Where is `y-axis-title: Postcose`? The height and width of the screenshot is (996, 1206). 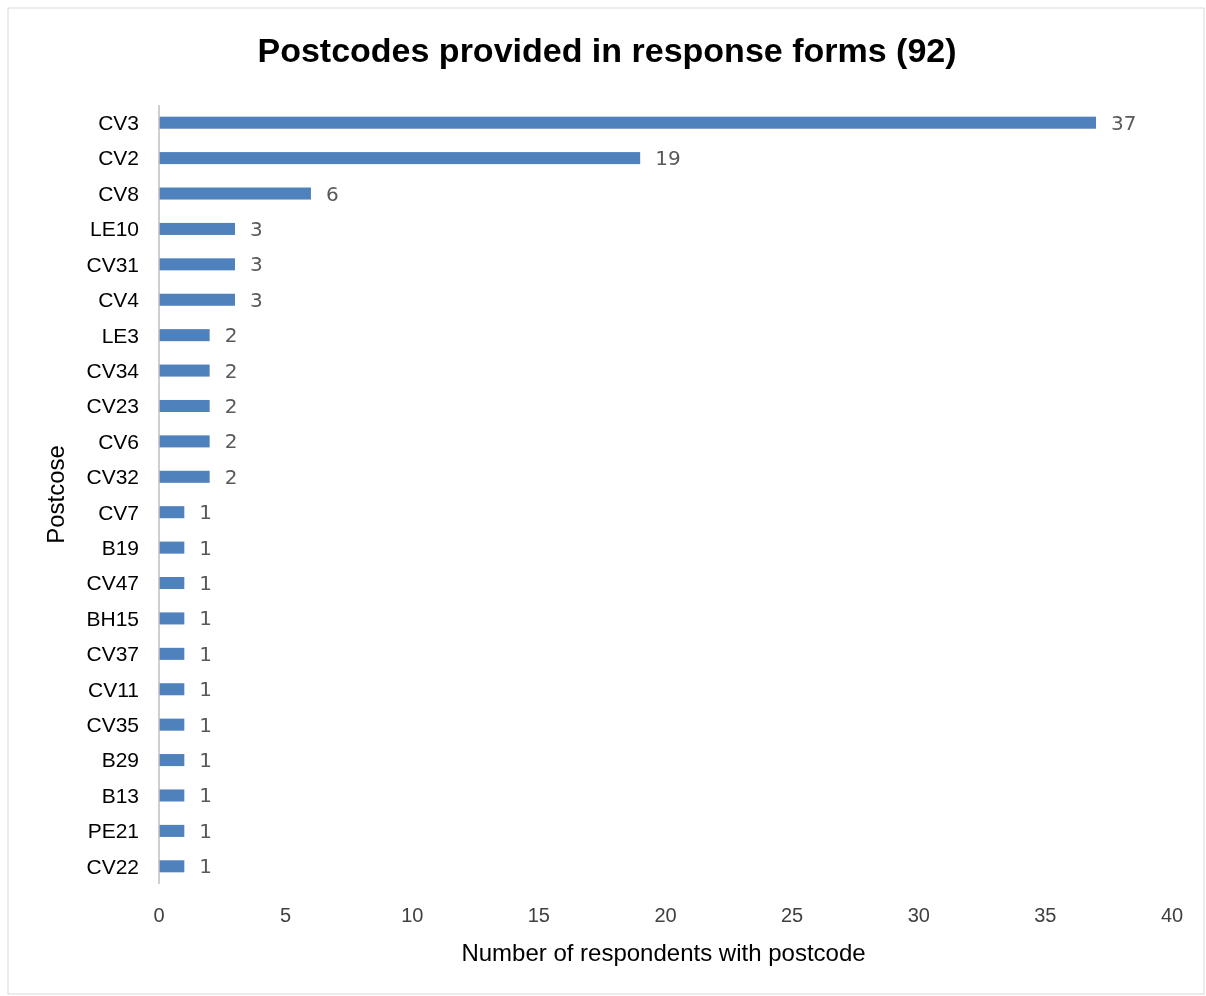
y-axis-title: Postcose is located at coordinates (55, 494).